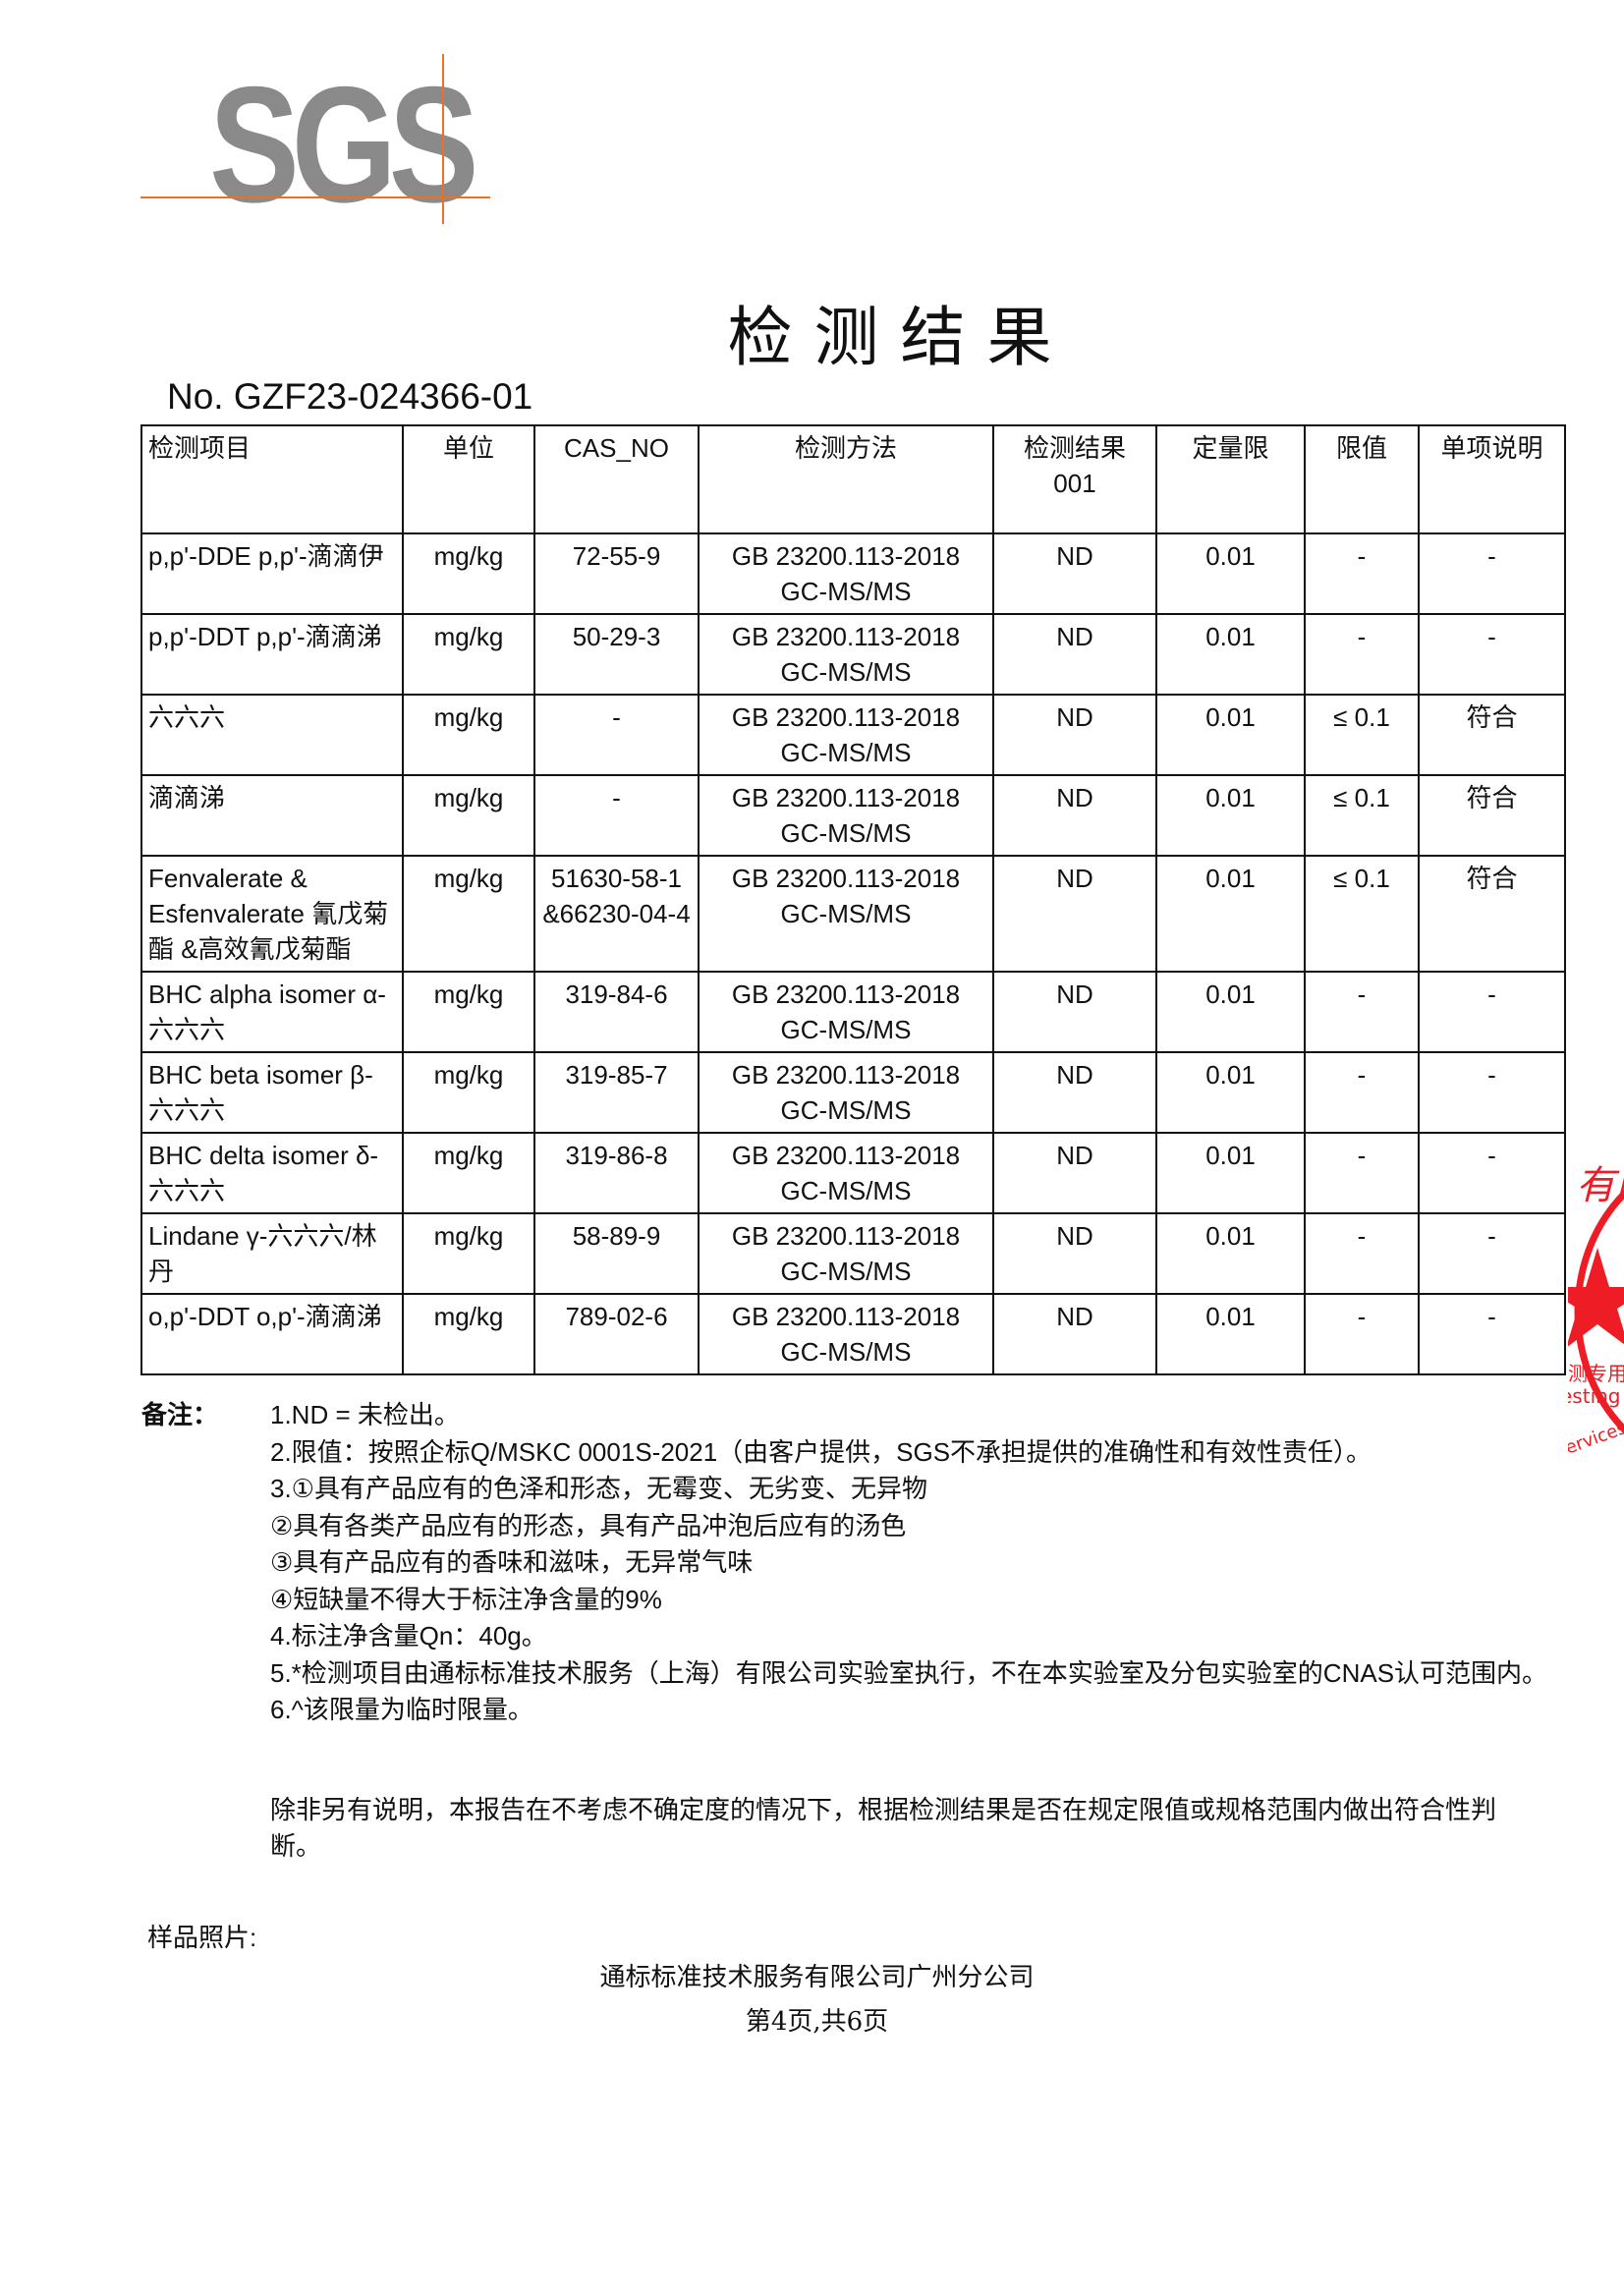  Describe the element at coordinates (466, 1599) in the screenshot. I see `remark-item: ④短缺量不得大于标注净含量的9%` at that location.